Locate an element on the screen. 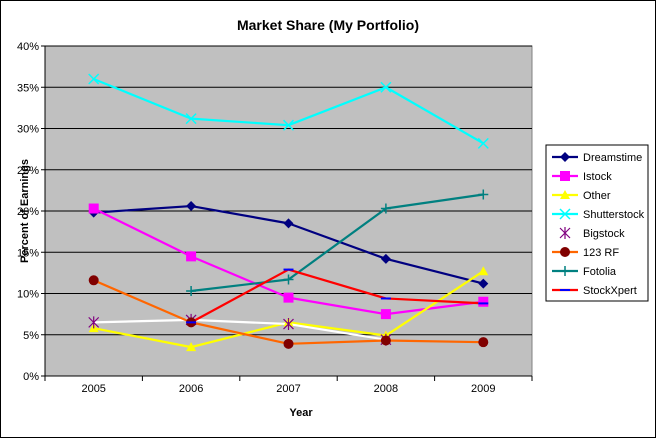 The width and height of the screenshot is (656, 438). x-axis-title: Year is located at coordinates (301, 413).